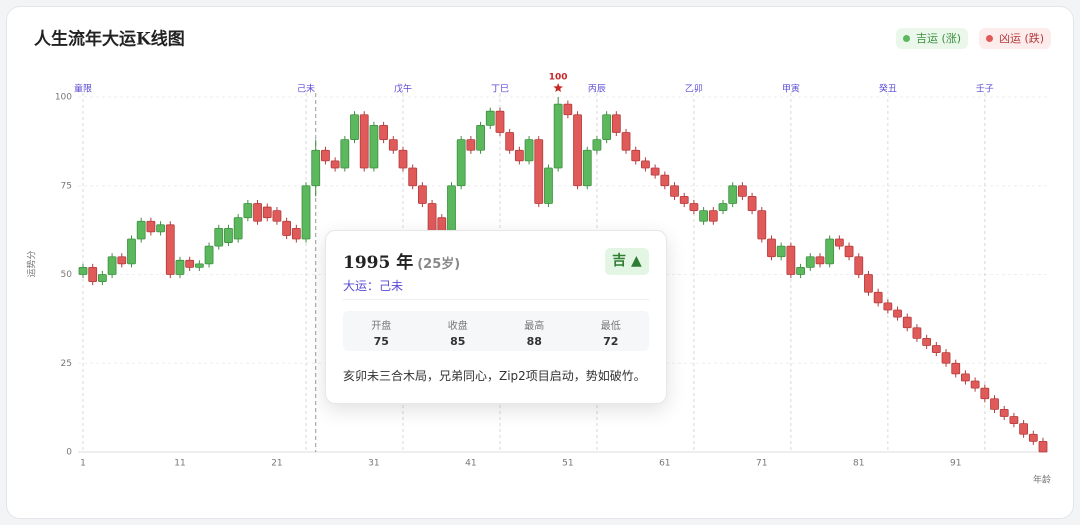  I want to click on x-tick-label: 41, so click(470, 464).